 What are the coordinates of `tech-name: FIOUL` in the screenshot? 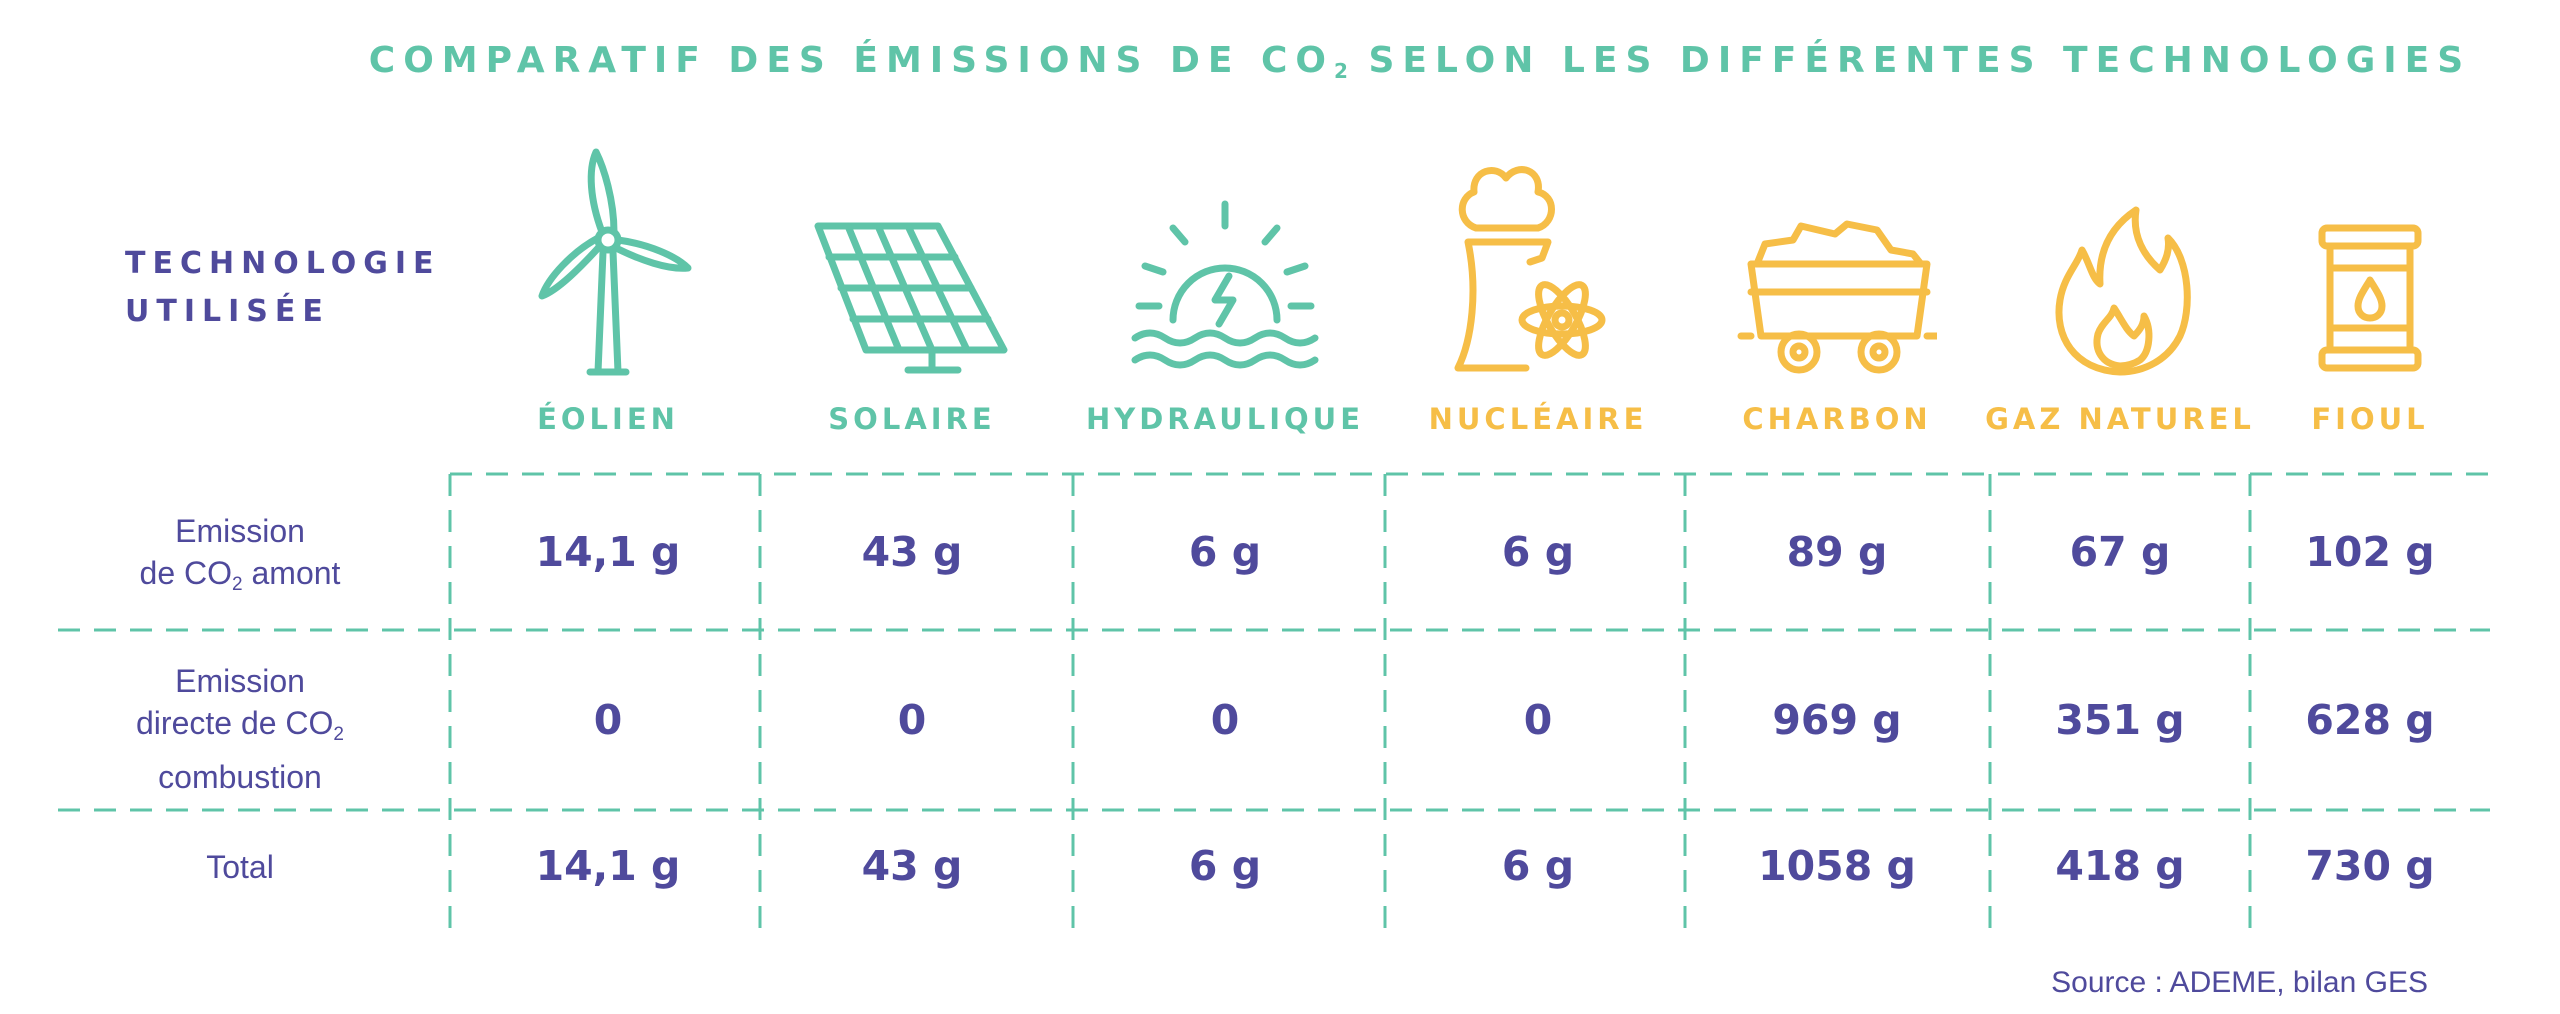 It's located at (2370, 419).